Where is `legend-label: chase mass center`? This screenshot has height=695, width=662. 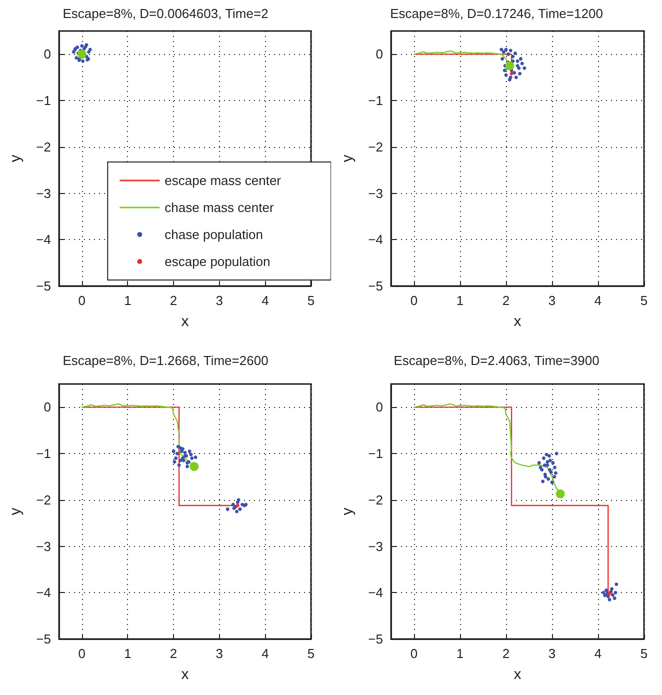
legend-label: chase mass center is located at coordinates (219, 207).